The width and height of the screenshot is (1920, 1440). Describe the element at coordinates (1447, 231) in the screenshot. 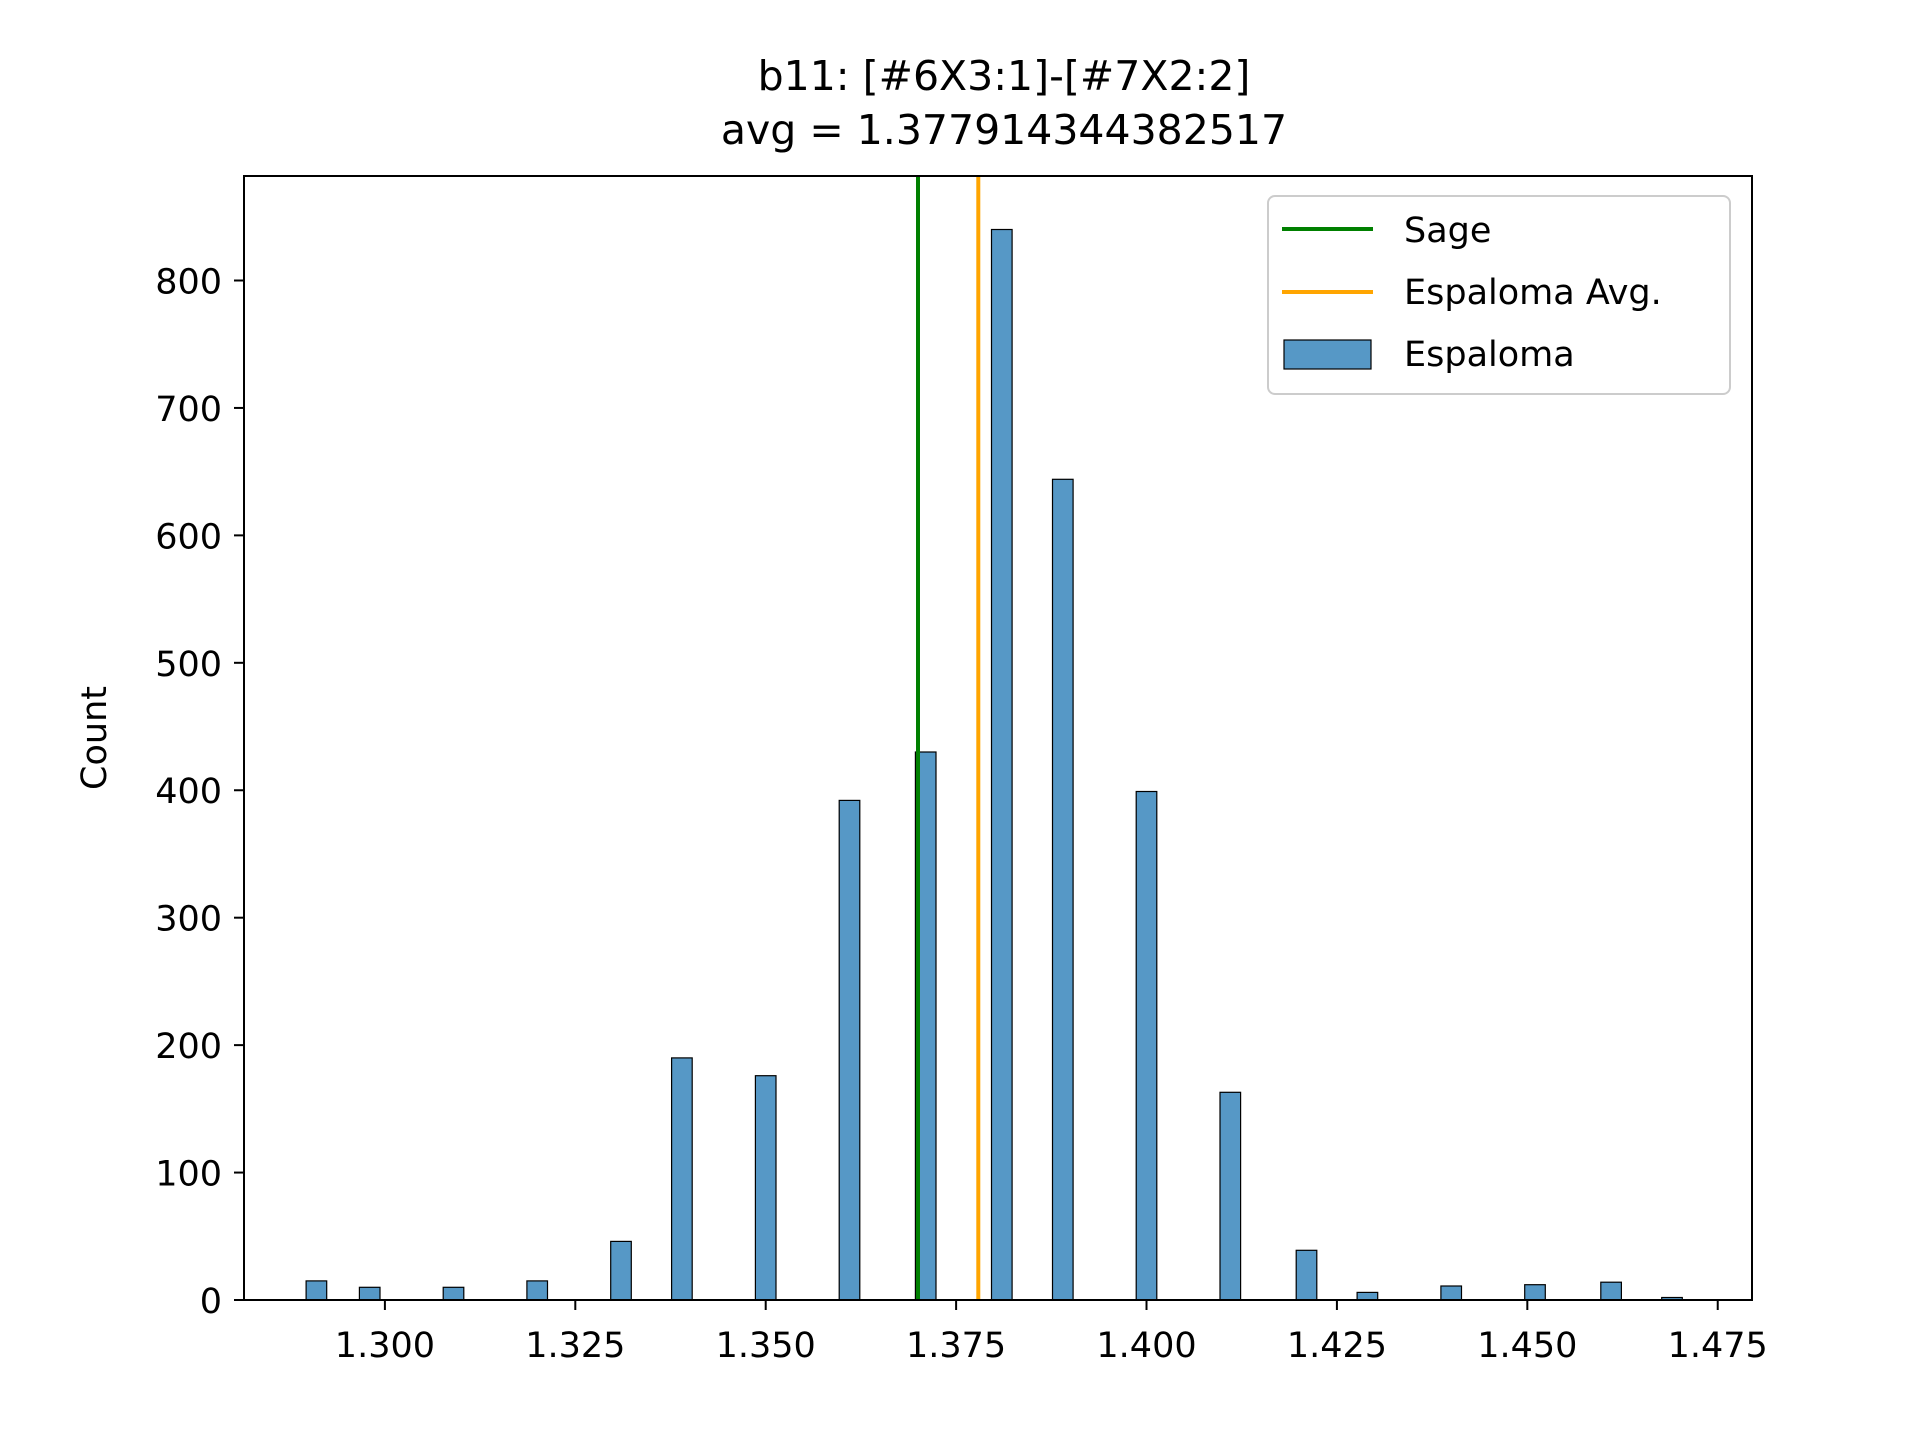

I see `legend-sage-label: Sage` at that location.